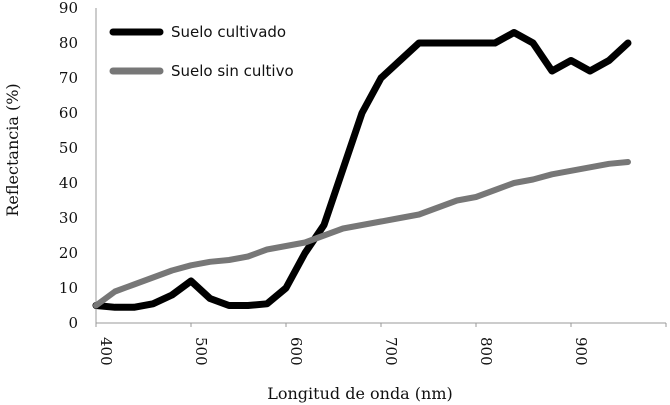 This screenshot has width=670, height=405. Describe the element at coordinates (68, 288) in the screenshot. I see `y-tick-label: 10` at that location.